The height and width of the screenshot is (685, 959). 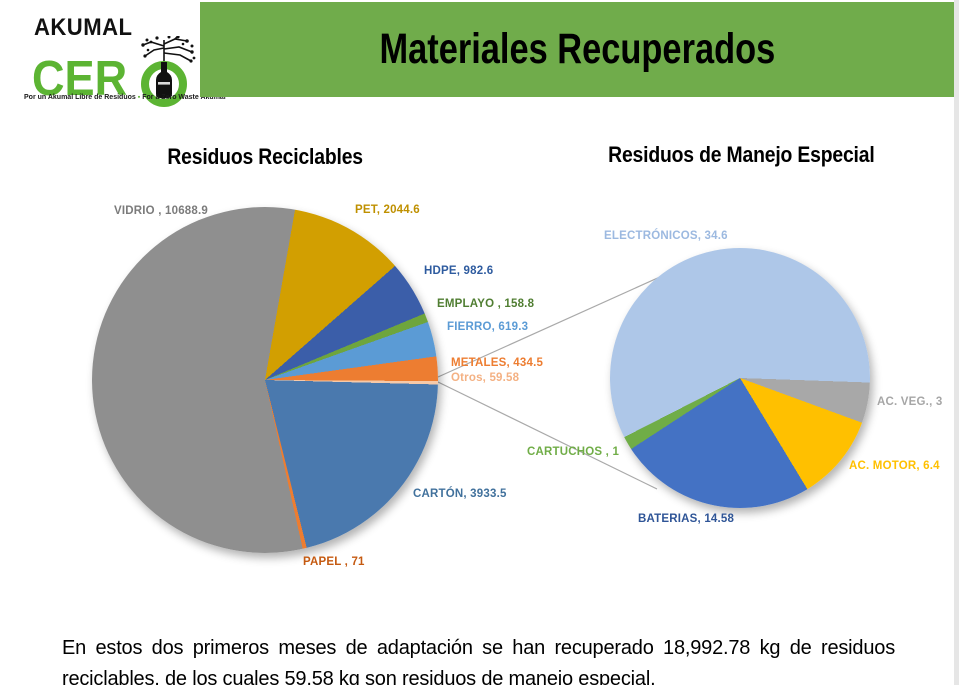 I want to click on pie-label-ac-veg: AC. VEG., 3, so click(x=910, y=402).